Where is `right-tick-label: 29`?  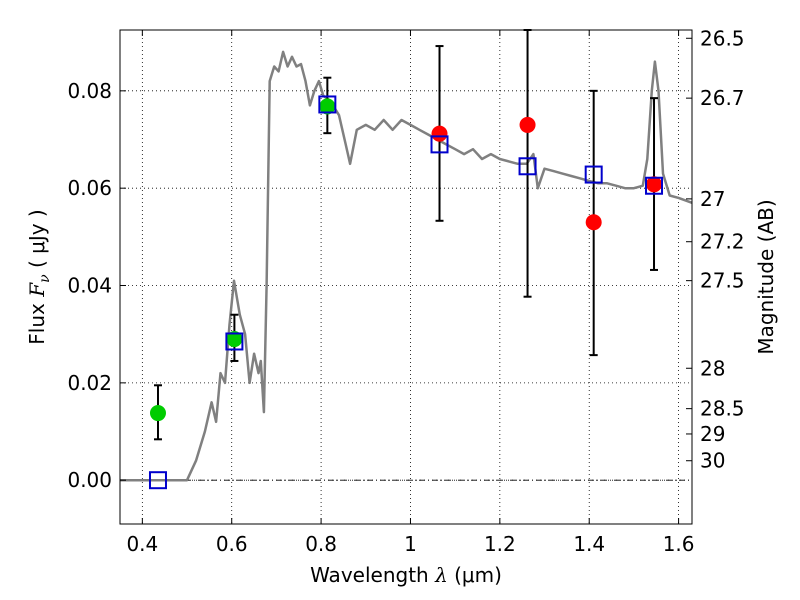 right-tick-label: 29 is located at coordinates (712, 434).